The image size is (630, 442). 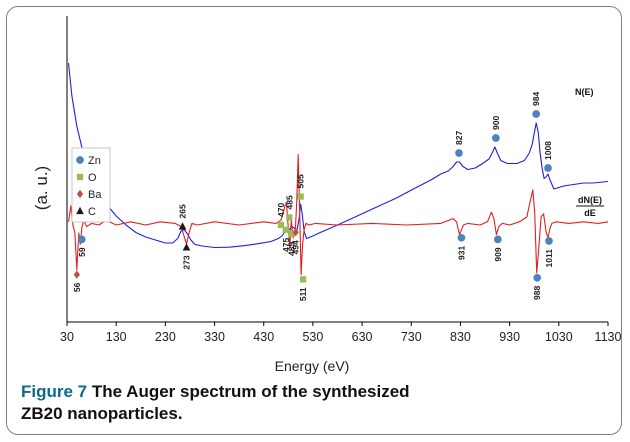 What do you see at coordinates (498, 254) in the screenshot?
I see `peak-label: 909` at bounding box center [498, 254].